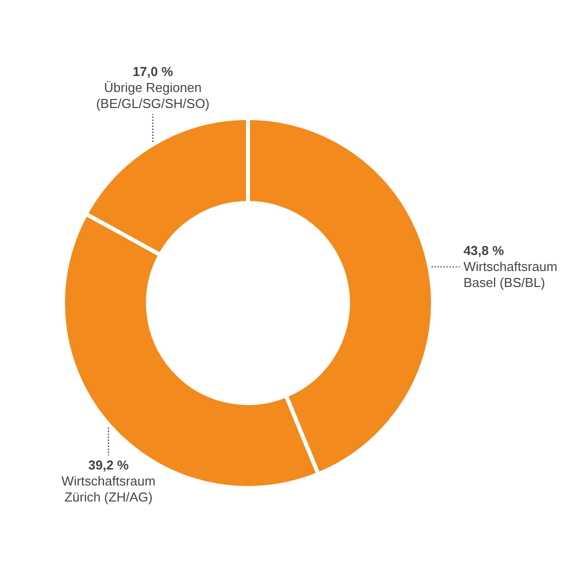 The image size is (576, 562). I want to click on slice-label: Wirtschaftsraum Zürich (ZH/AG), so click(109, 489).